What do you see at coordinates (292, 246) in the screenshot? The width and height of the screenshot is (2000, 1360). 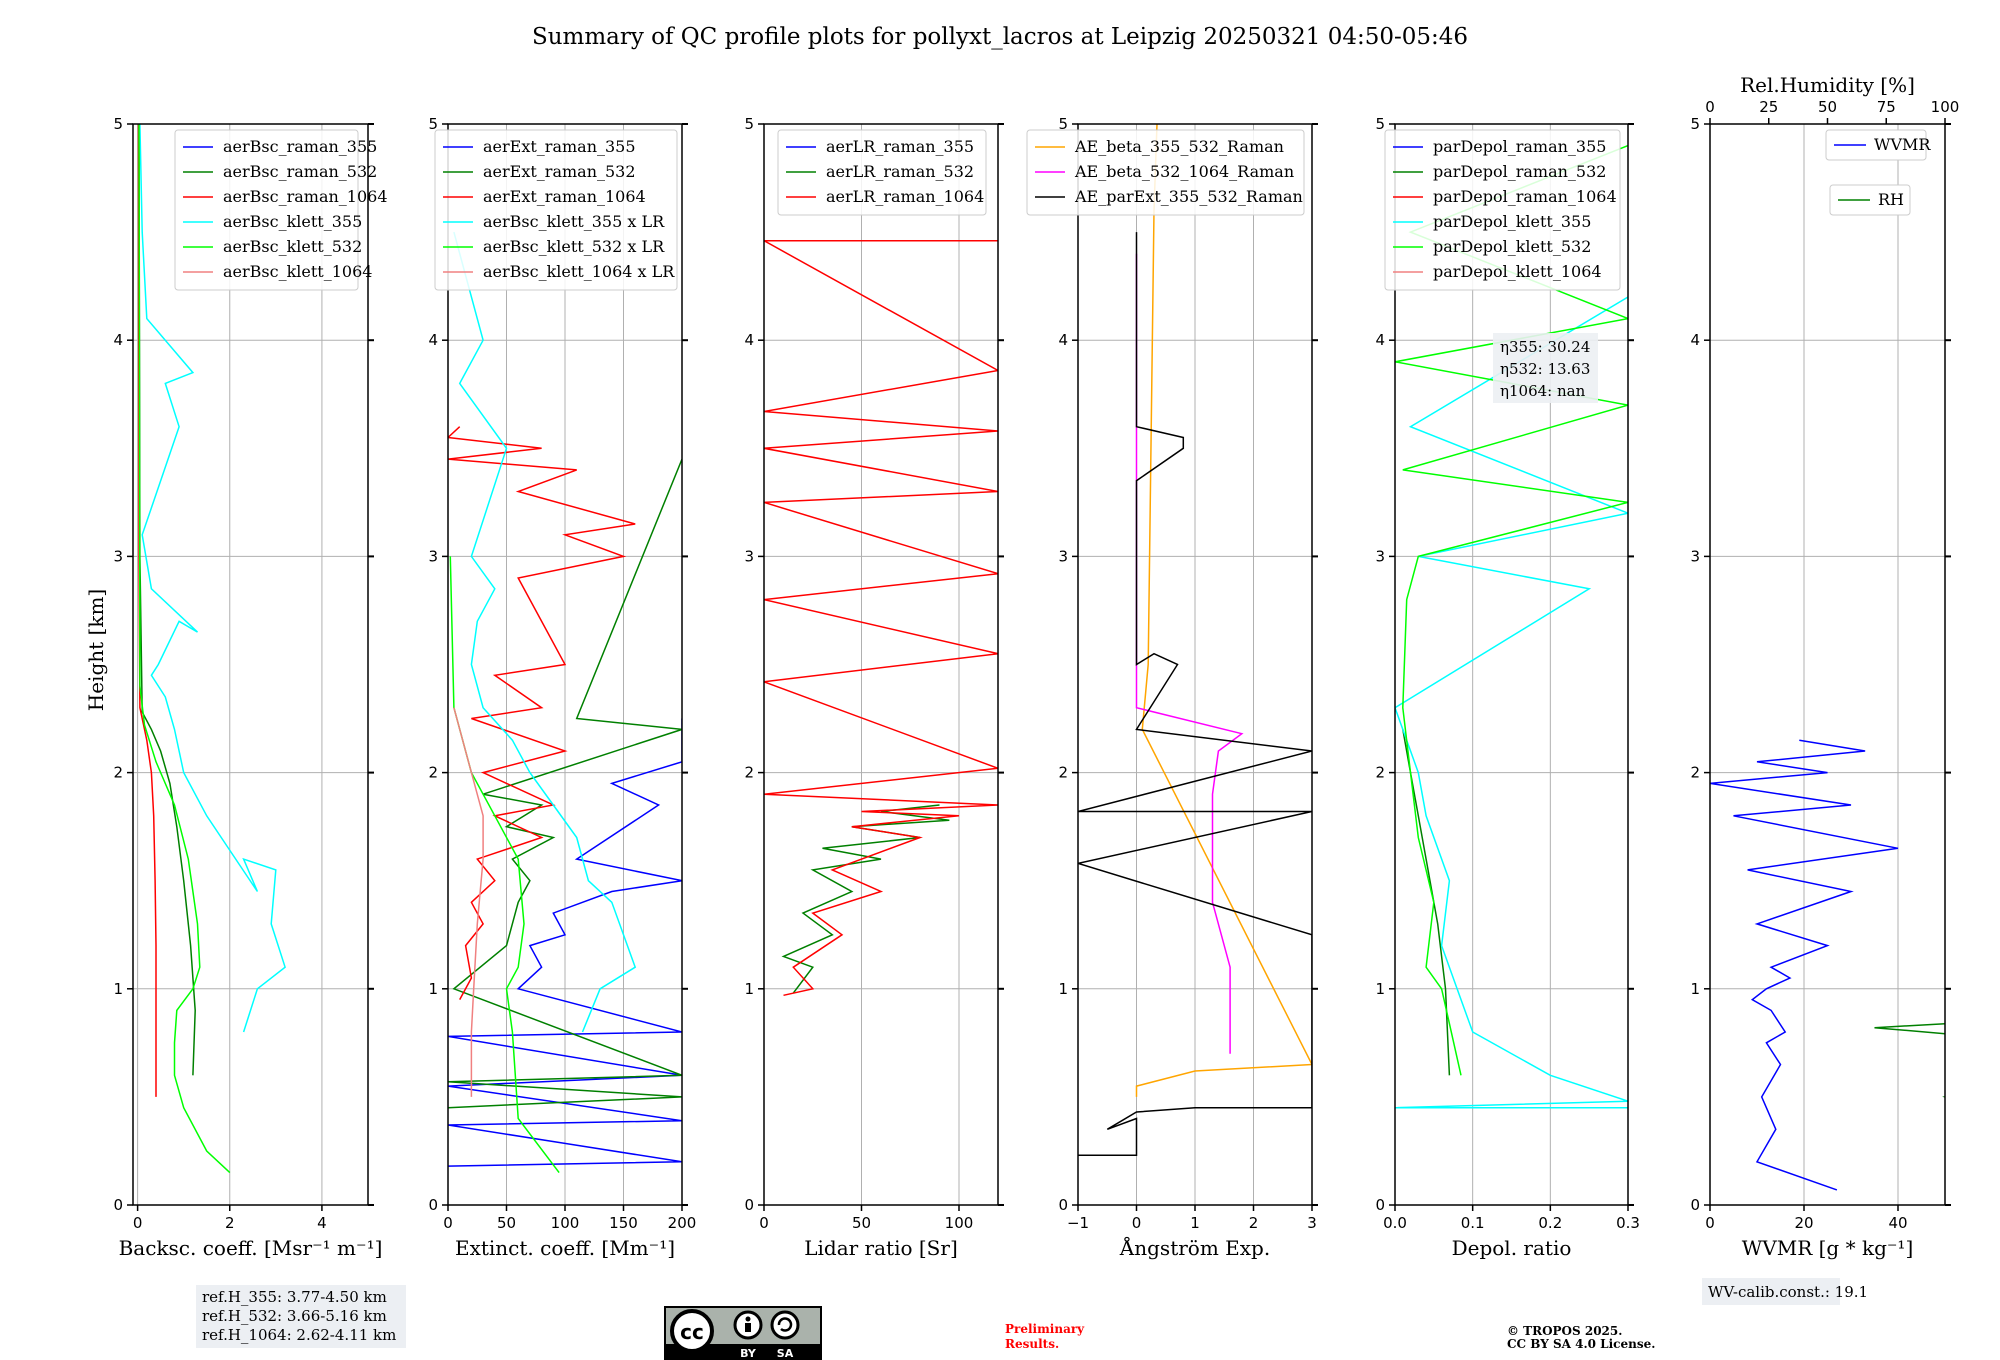 I see `legend-label: aerBsc_klett_532` at bounding box center [292, 246].